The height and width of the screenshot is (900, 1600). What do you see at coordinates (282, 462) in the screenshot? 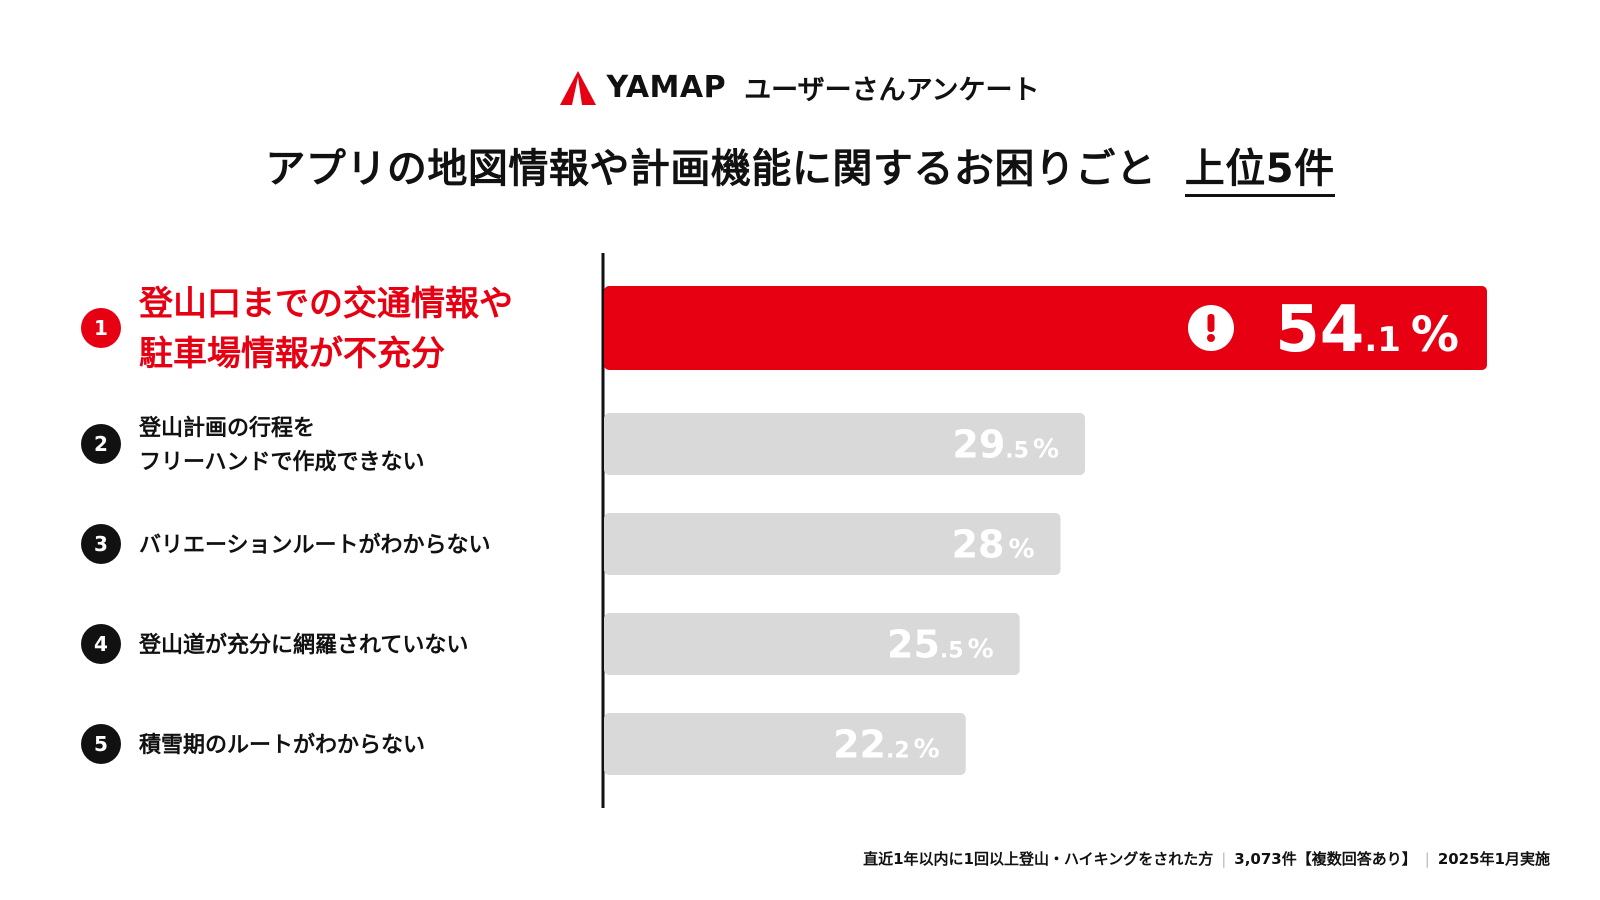
I see `category-label: フリーハンドで作成できない` at bounding box center [282, 462].